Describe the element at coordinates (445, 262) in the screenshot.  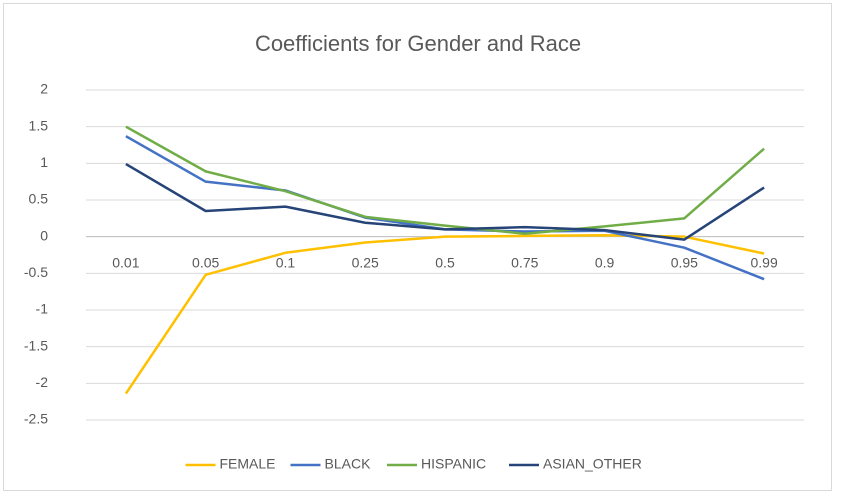
I see `x-tick-label: 0.5` at that location.